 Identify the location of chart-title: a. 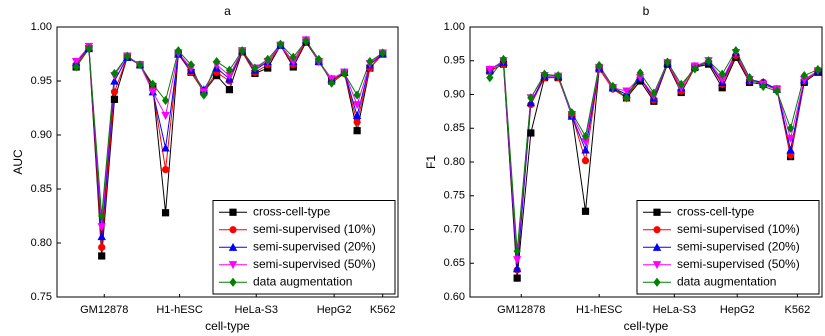
(227, 11).